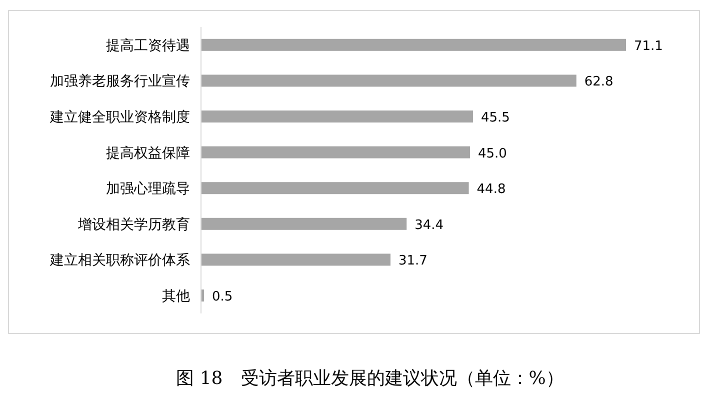 Image resolution: width=708 pixels, height=406 pixels. What do you see at coordinates (148, 153) in the screenshot?
I see `y-tick-label: 提高权益保障` at bounding box center [148, 153].